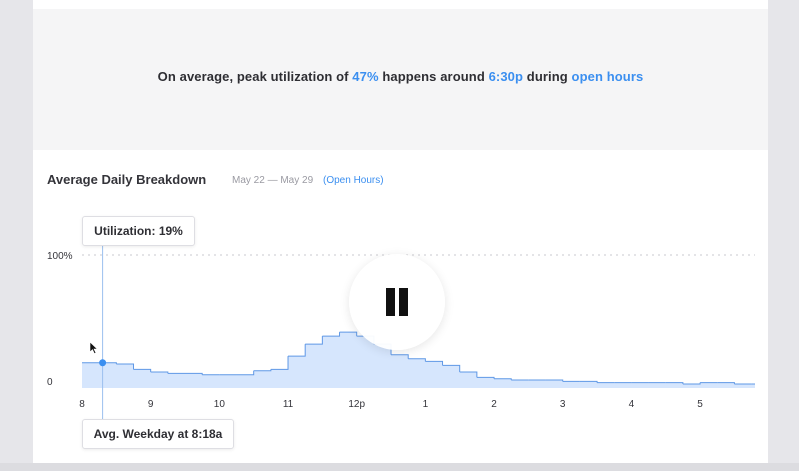  Describe the element at coordinates (390, 302) in the screenshot. I see `pause-icon` at that location.